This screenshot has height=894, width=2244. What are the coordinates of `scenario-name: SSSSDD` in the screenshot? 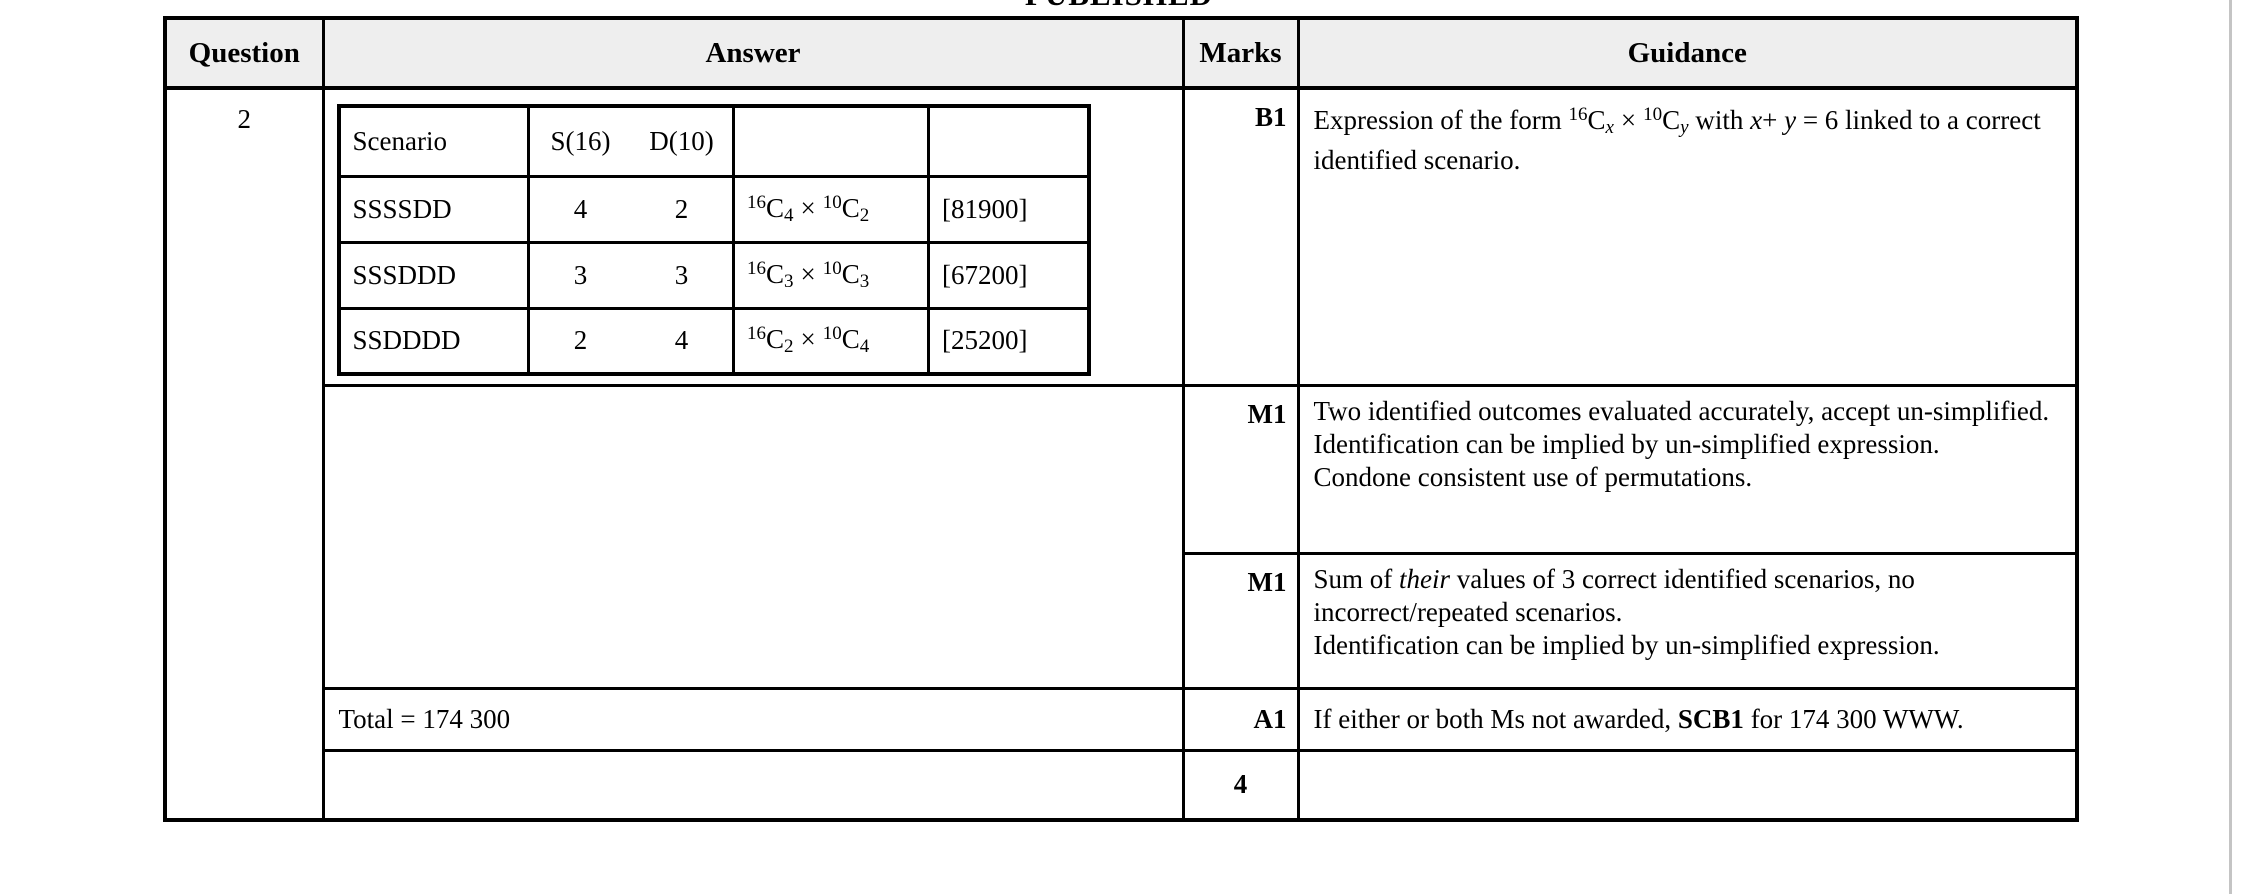 It's located at (433, 209).